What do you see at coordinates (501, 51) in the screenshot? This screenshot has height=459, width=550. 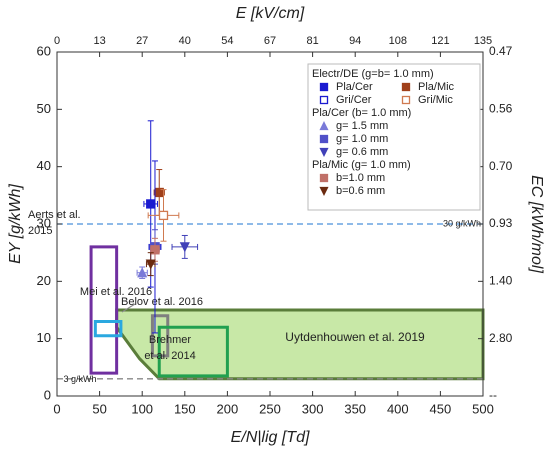 I see `y2-tick-label: 0.47` at bounding box center [501, 51].